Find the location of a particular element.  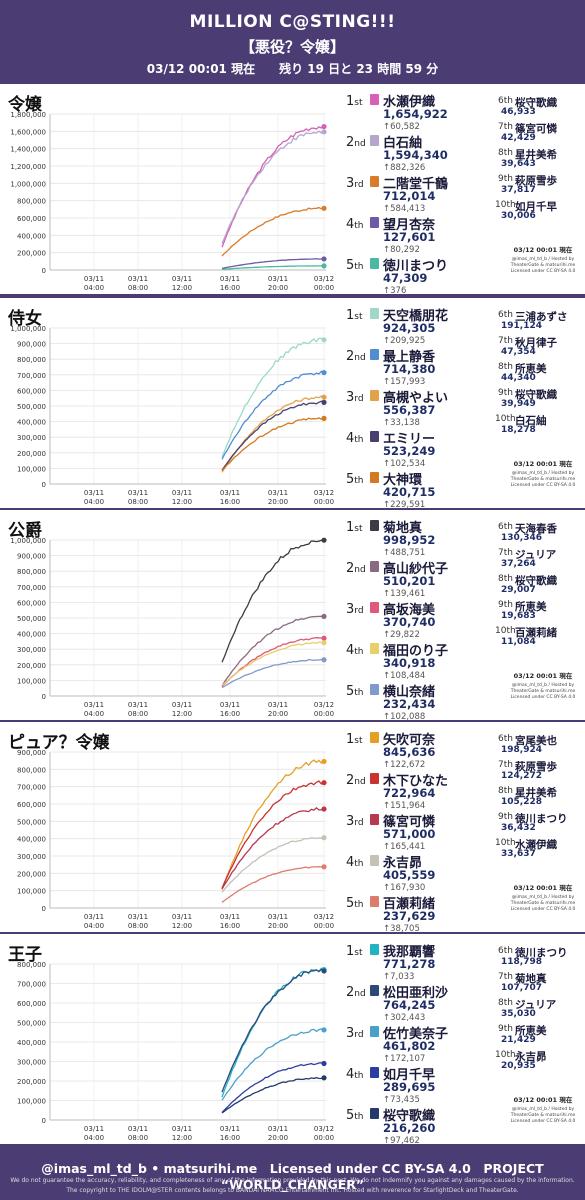

idol-score-delta: ↑97,462 is located at coordinates (401, 1141).